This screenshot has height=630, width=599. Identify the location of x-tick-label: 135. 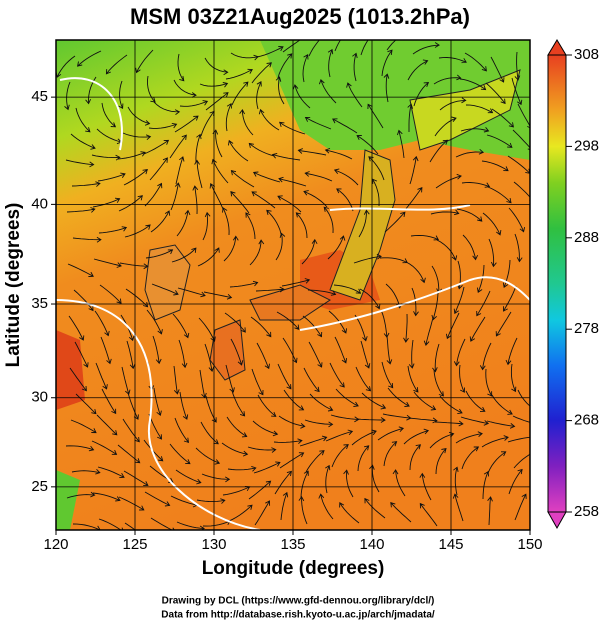
(292, 544).